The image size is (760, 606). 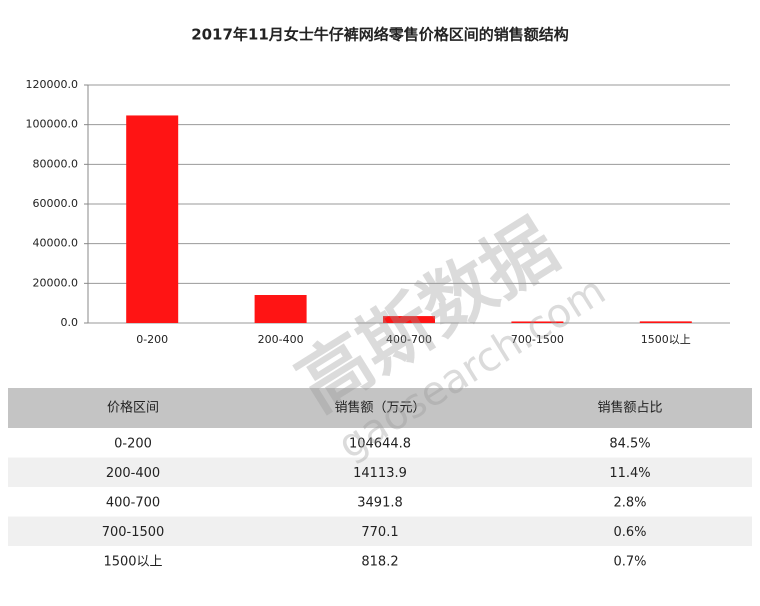 I want to click on table-cell: 14113.9, so click(x=380, y=473).